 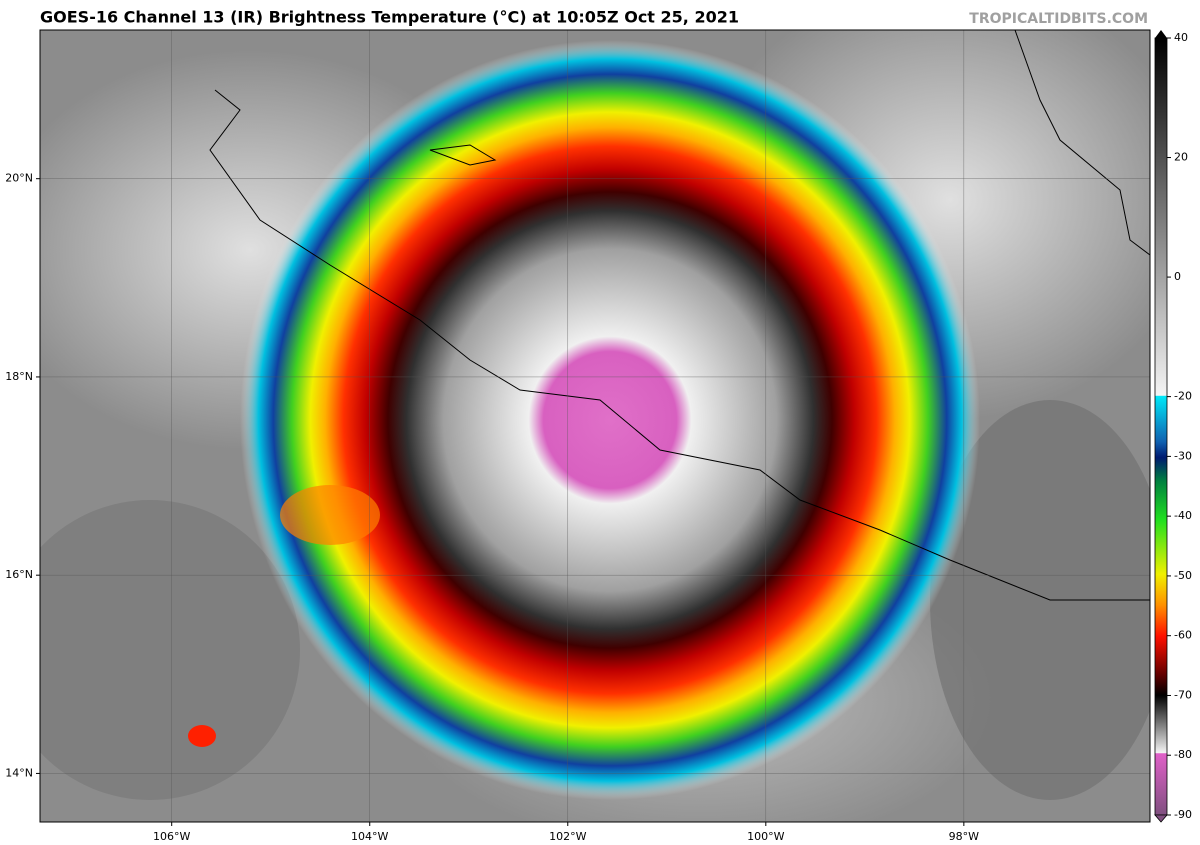 I want to click on colorbar-label: 40, so click(x=1181, y=37).